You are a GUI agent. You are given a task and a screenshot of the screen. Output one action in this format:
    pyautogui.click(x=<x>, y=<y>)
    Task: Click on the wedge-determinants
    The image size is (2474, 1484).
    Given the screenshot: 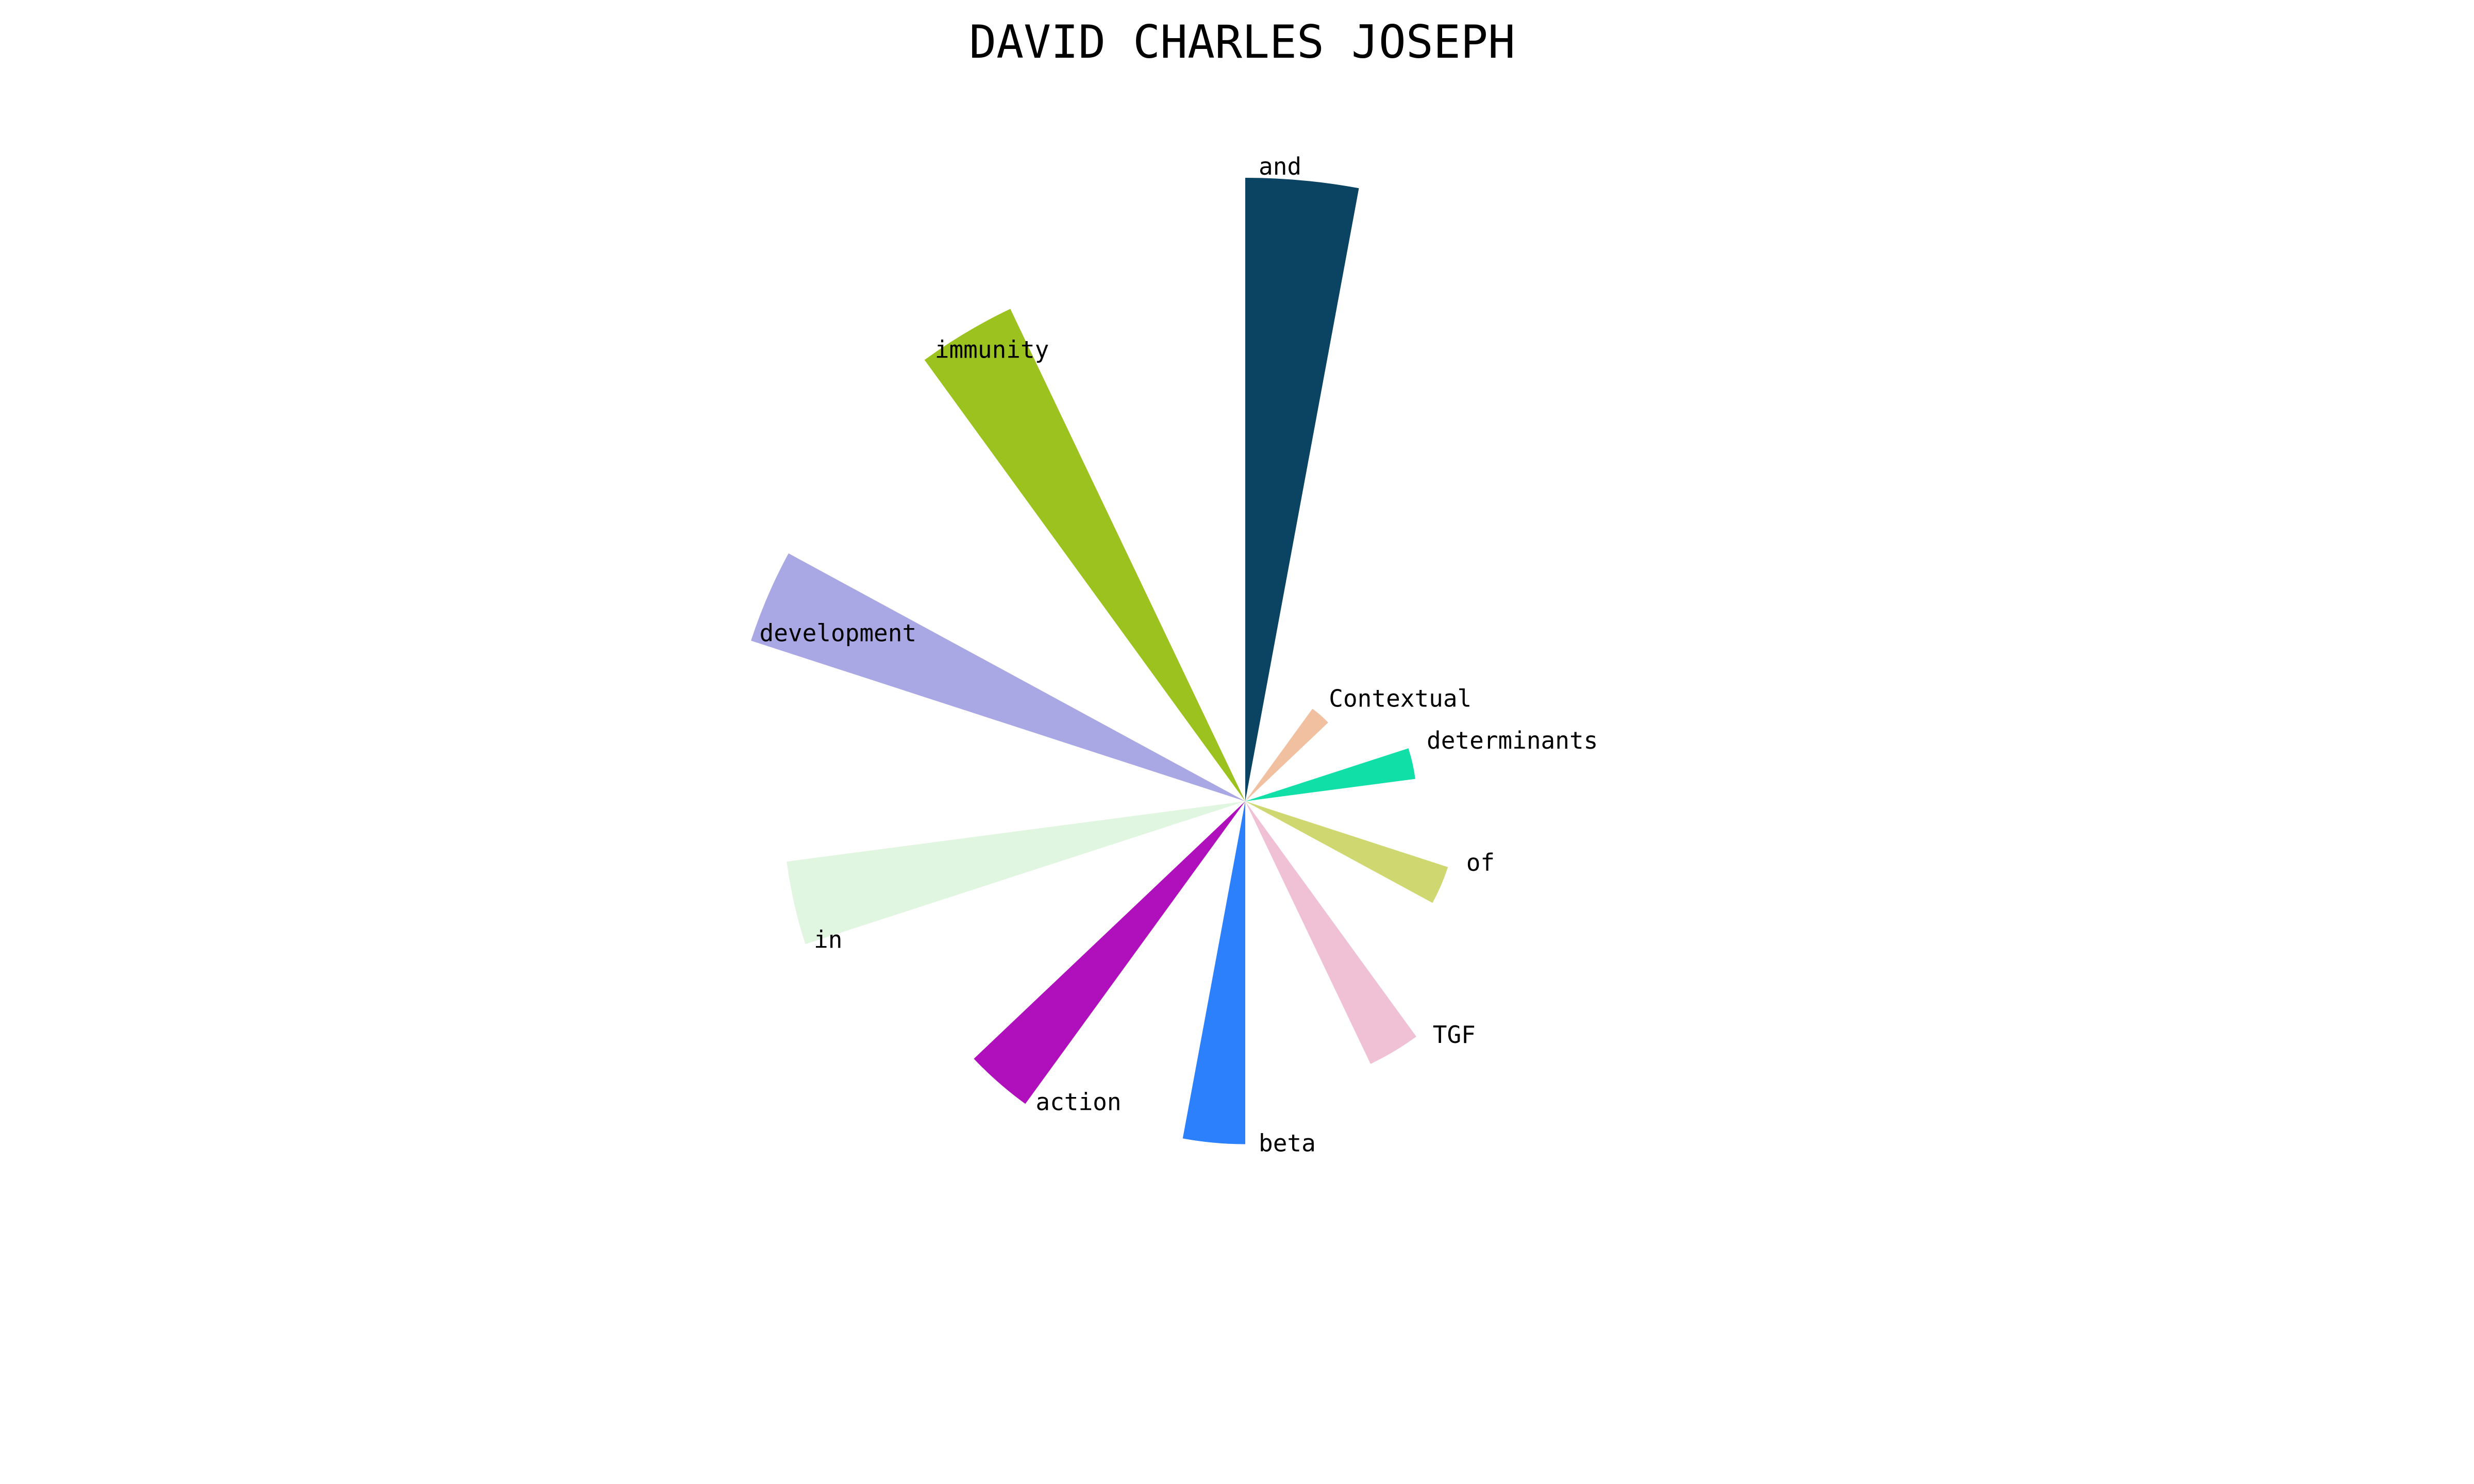 What is the action you would take?
    pyautogui.click(x=1330, y=774)
    